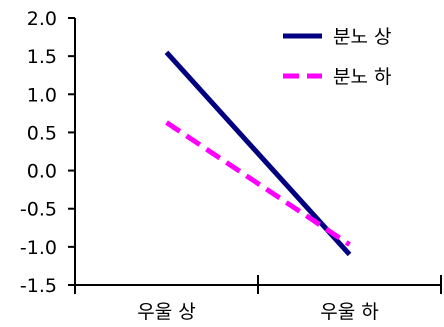 Image resolution: width=444 pixels, height=327 pixels. I want to click on legend: 분노 상분노 하, so click(337, 57).